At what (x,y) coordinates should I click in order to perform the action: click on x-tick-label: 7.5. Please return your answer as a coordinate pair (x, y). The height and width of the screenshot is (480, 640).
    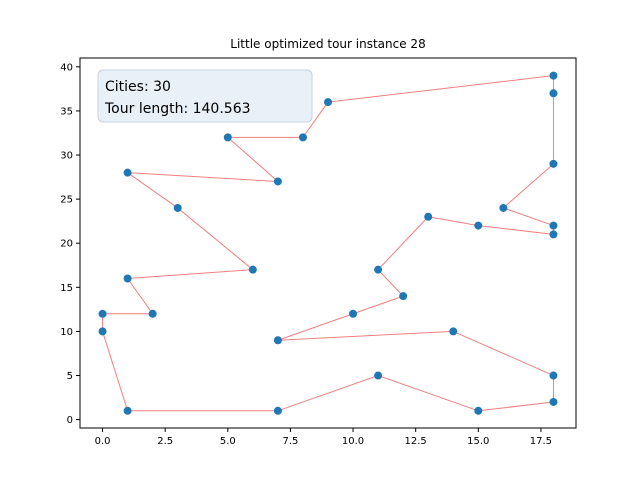
    Looking at the image, I should click on (290, 441).